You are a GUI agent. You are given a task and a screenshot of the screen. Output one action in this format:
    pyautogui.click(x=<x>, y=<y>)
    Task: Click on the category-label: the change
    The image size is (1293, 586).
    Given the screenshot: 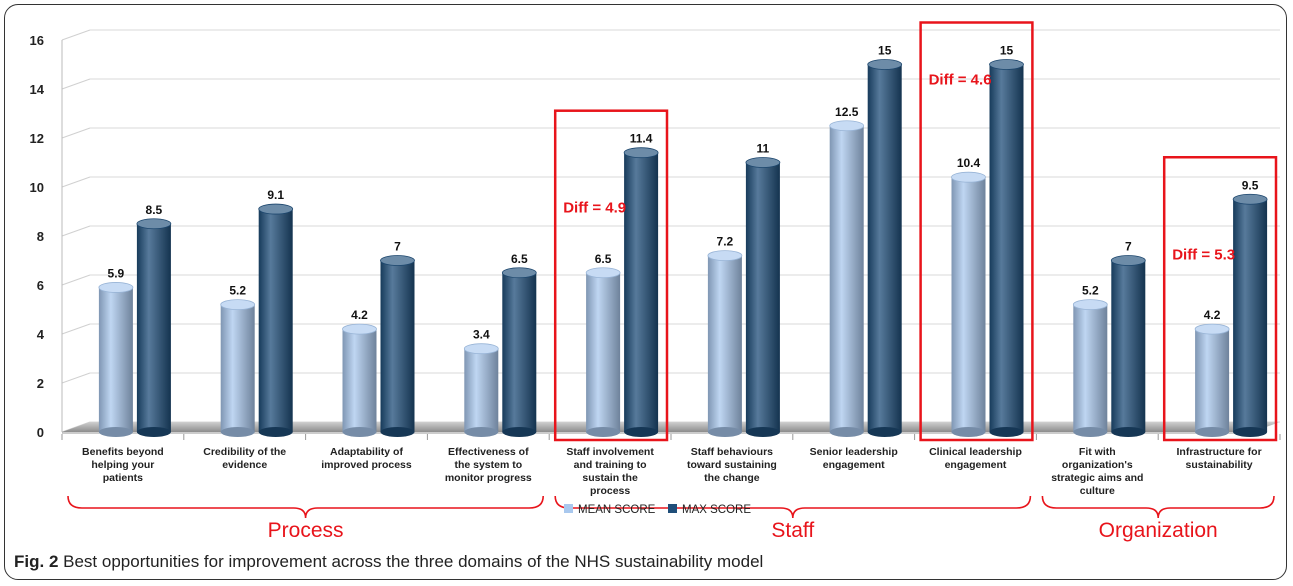 What is the action you would take?
    pyautogui.click(x=732, y=478)
    